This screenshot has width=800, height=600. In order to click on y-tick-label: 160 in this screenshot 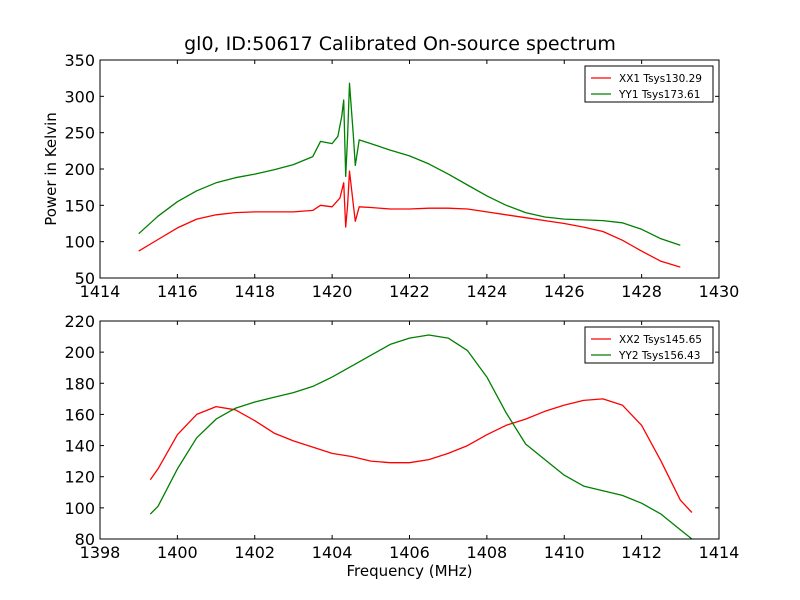, I will do `click(79, 414)`.